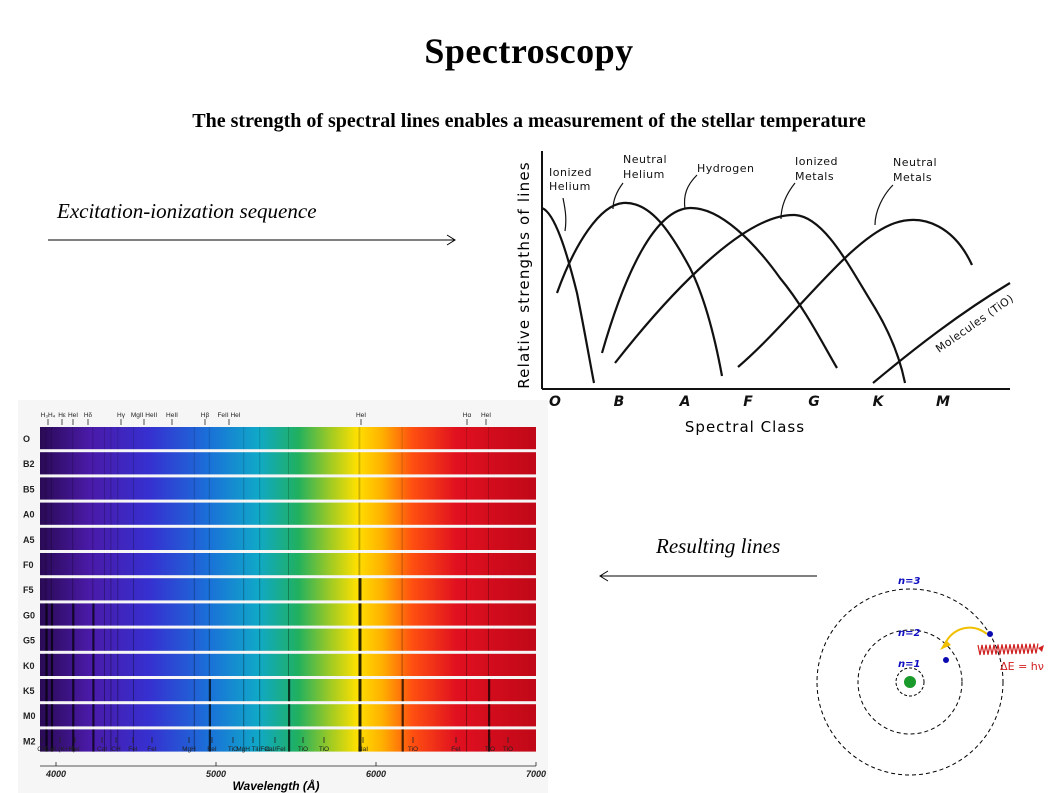 The image size is (1058, 793). I want to click on curve-neutral-helium, so click(639, 289).